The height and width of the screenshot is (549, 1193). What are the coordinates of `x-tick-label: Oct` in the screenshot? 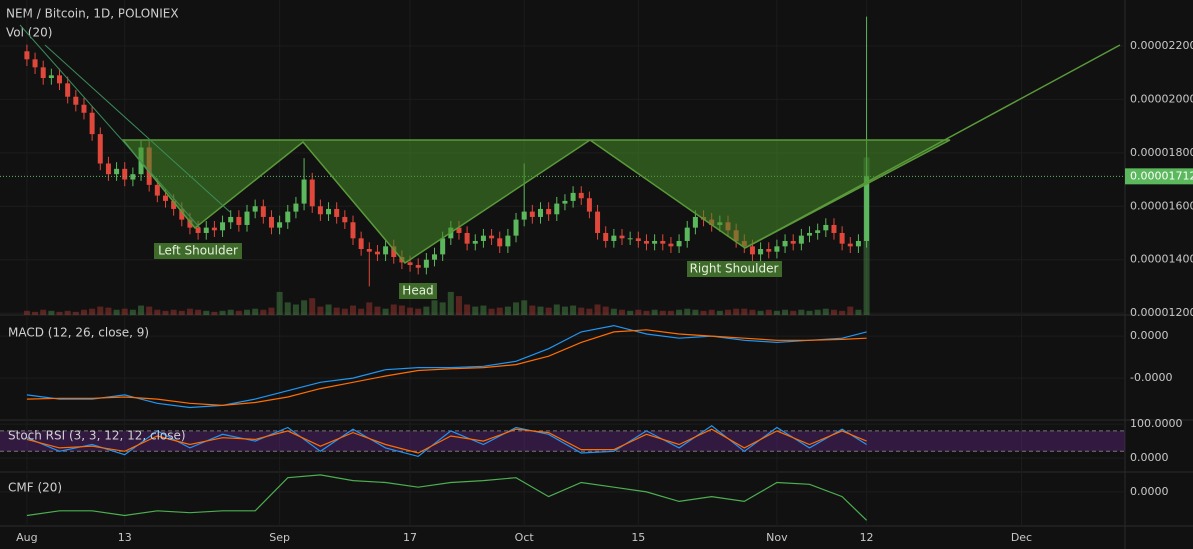 It's located at (525, 537).